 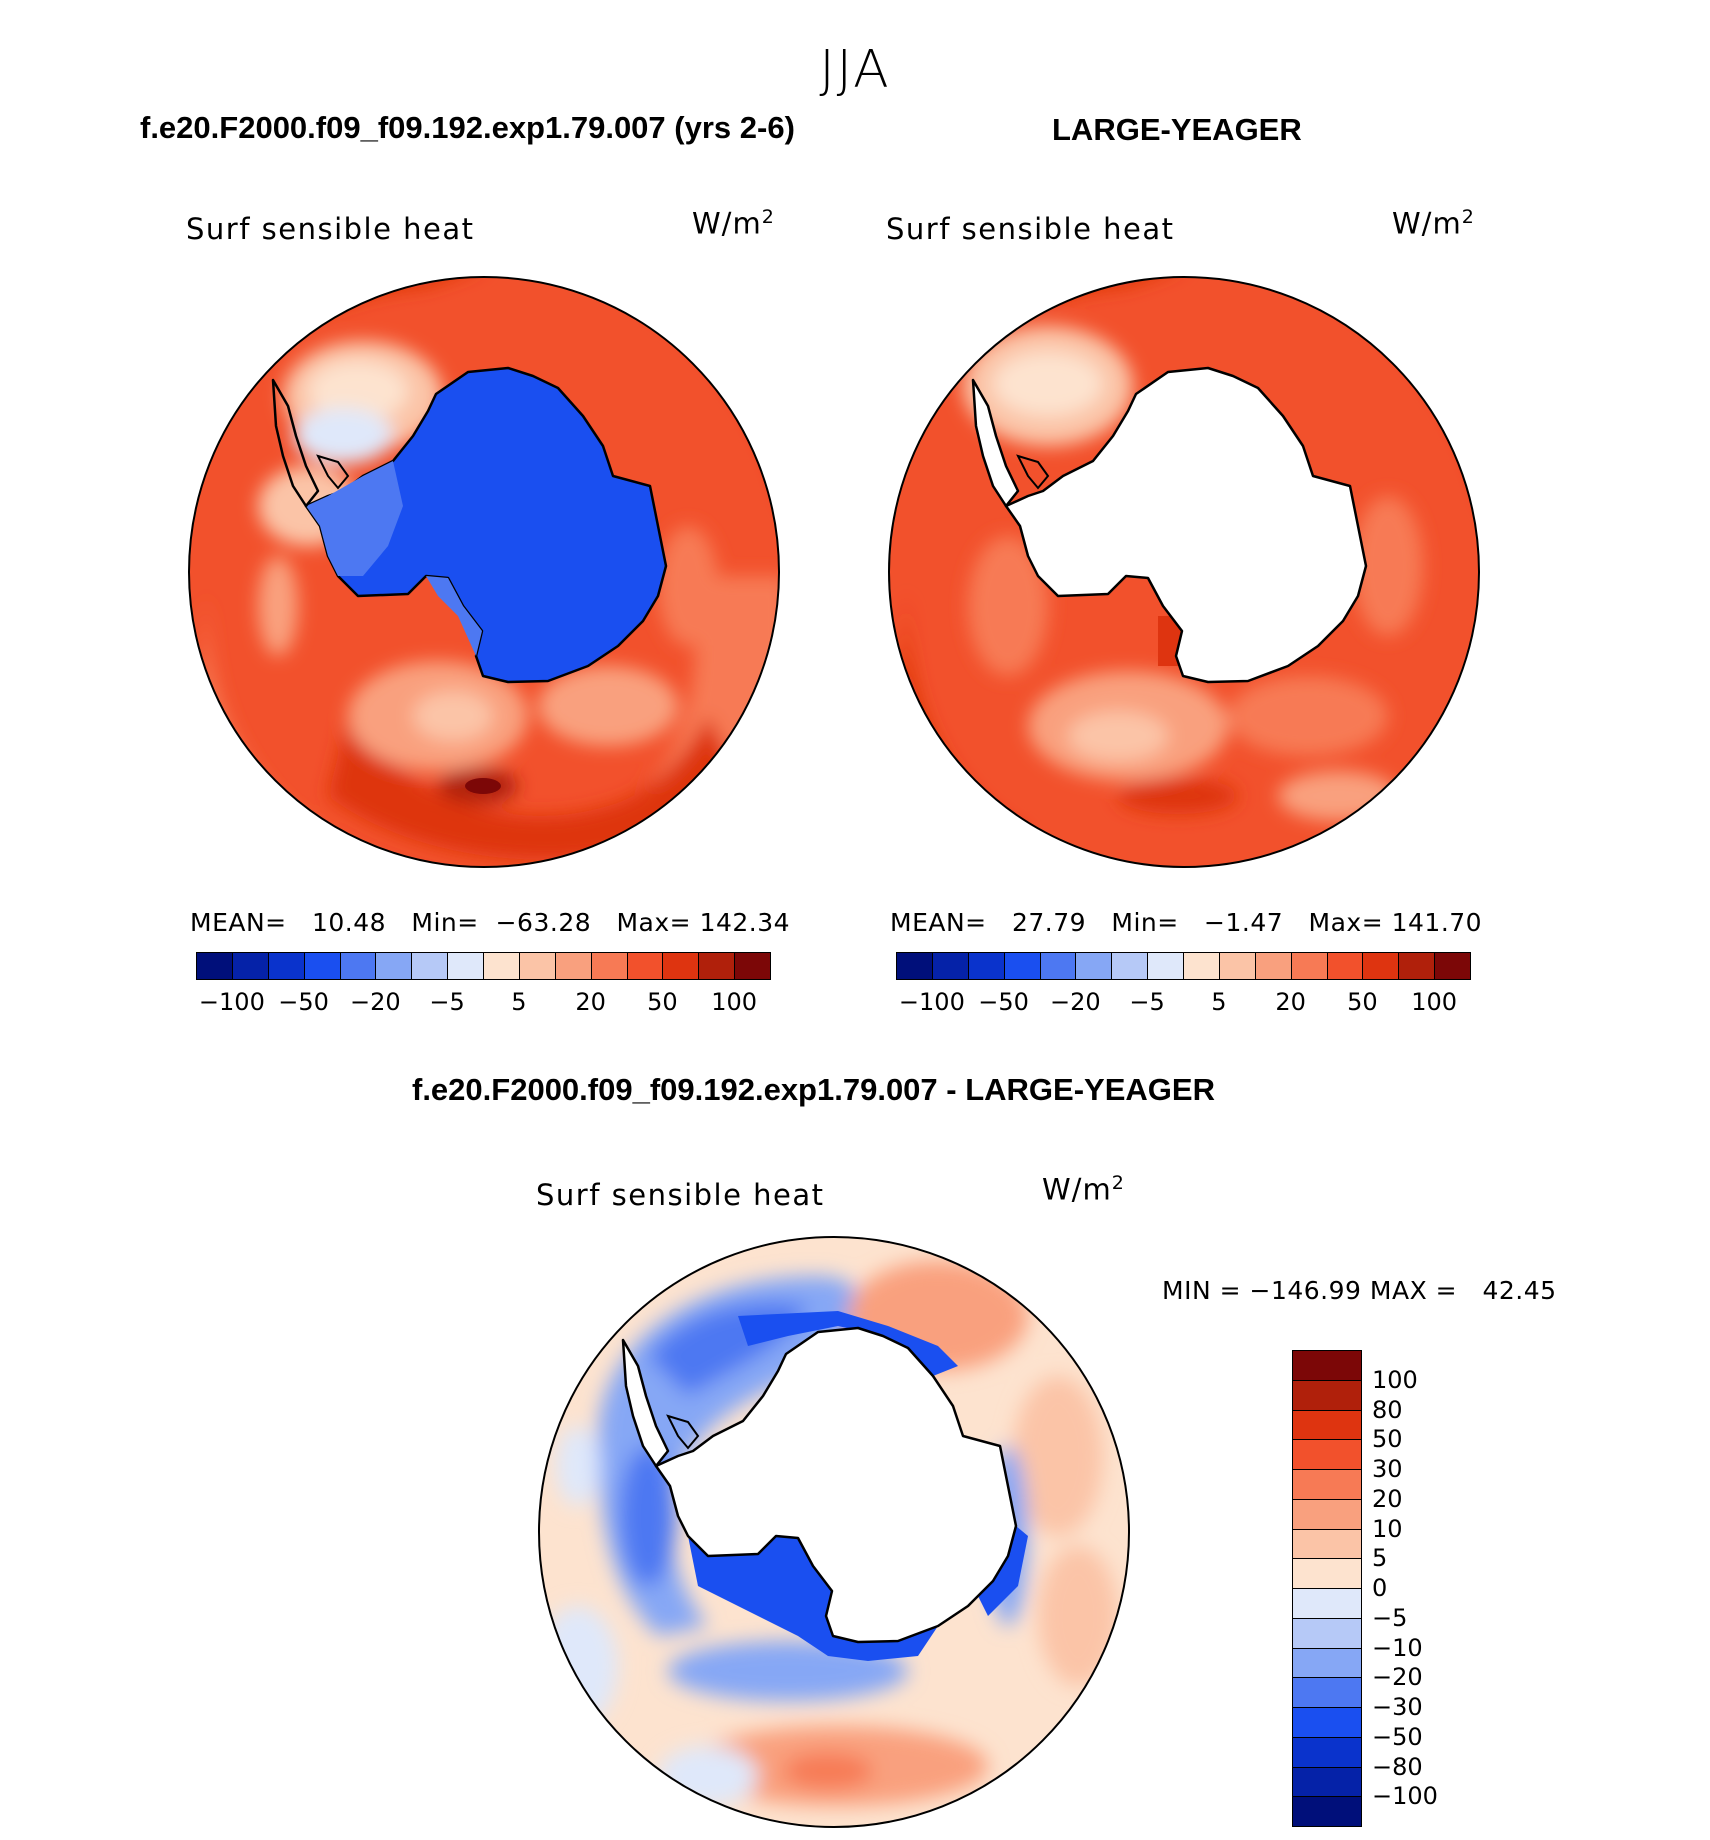 I want to click on model-polar-map, so click(x=484, y=572).